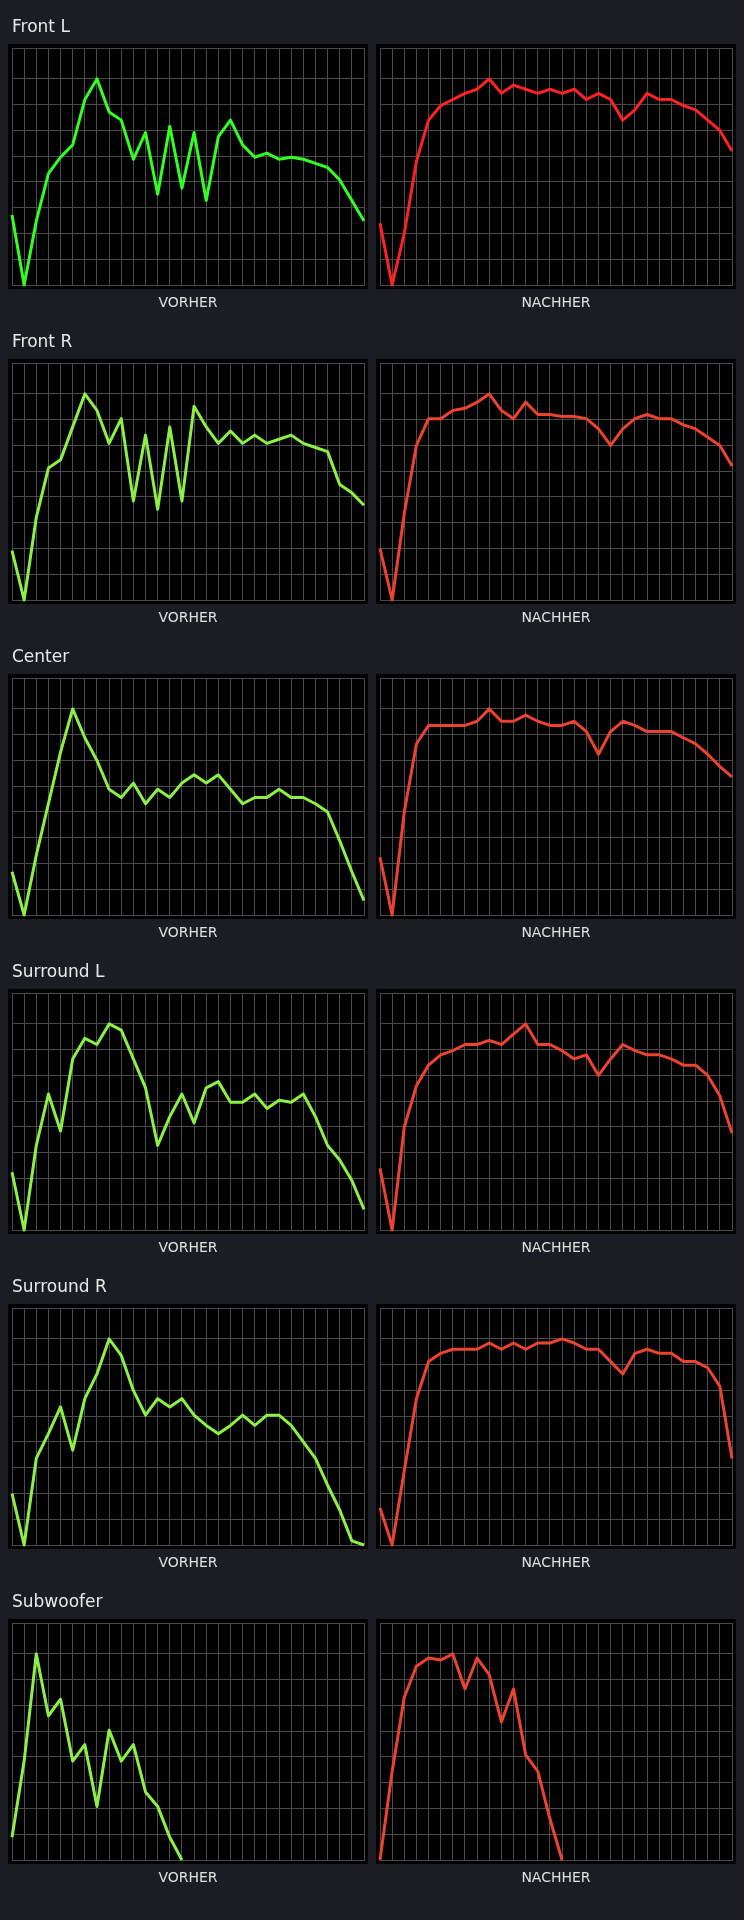 This screenshot has height=1920, width=744. I want to click on chart-title: Subwoofer, so click(57, 1601).